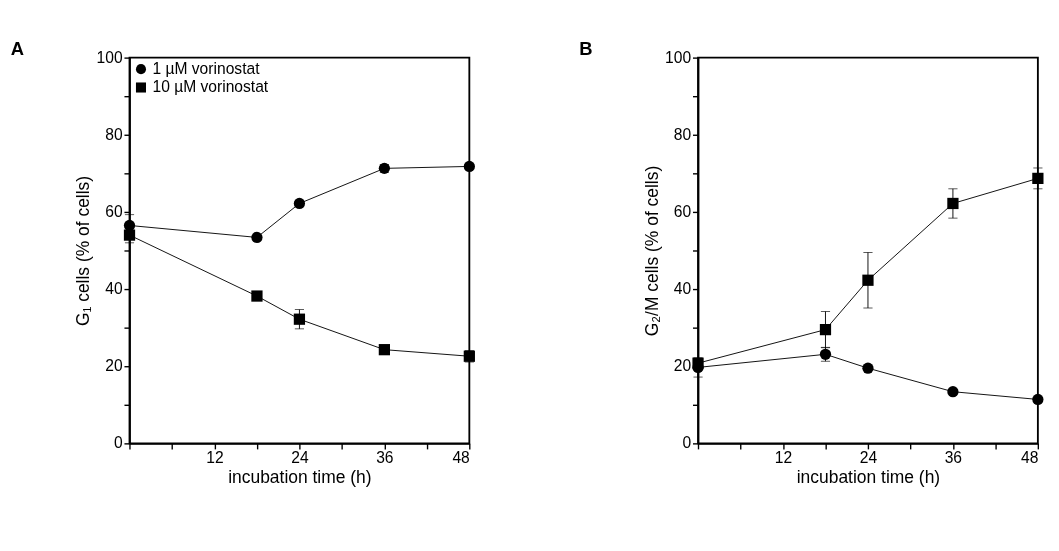 Image resolution: width=1059 pixels, height=551 pixels. Describe the element at coordinates (210, 87) in the screenshot. I see `legend-label: 10 µM vorinostat` at that location.